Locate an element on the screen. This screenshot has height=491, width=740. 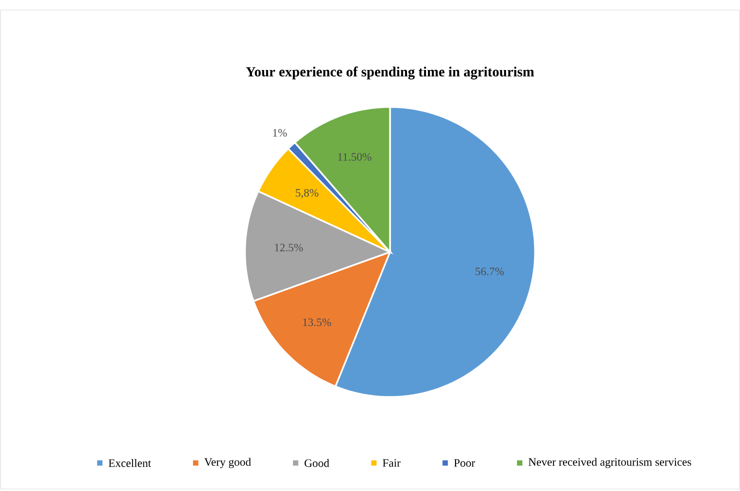
legend-label: Excellent is located at coordinates (130, 463).